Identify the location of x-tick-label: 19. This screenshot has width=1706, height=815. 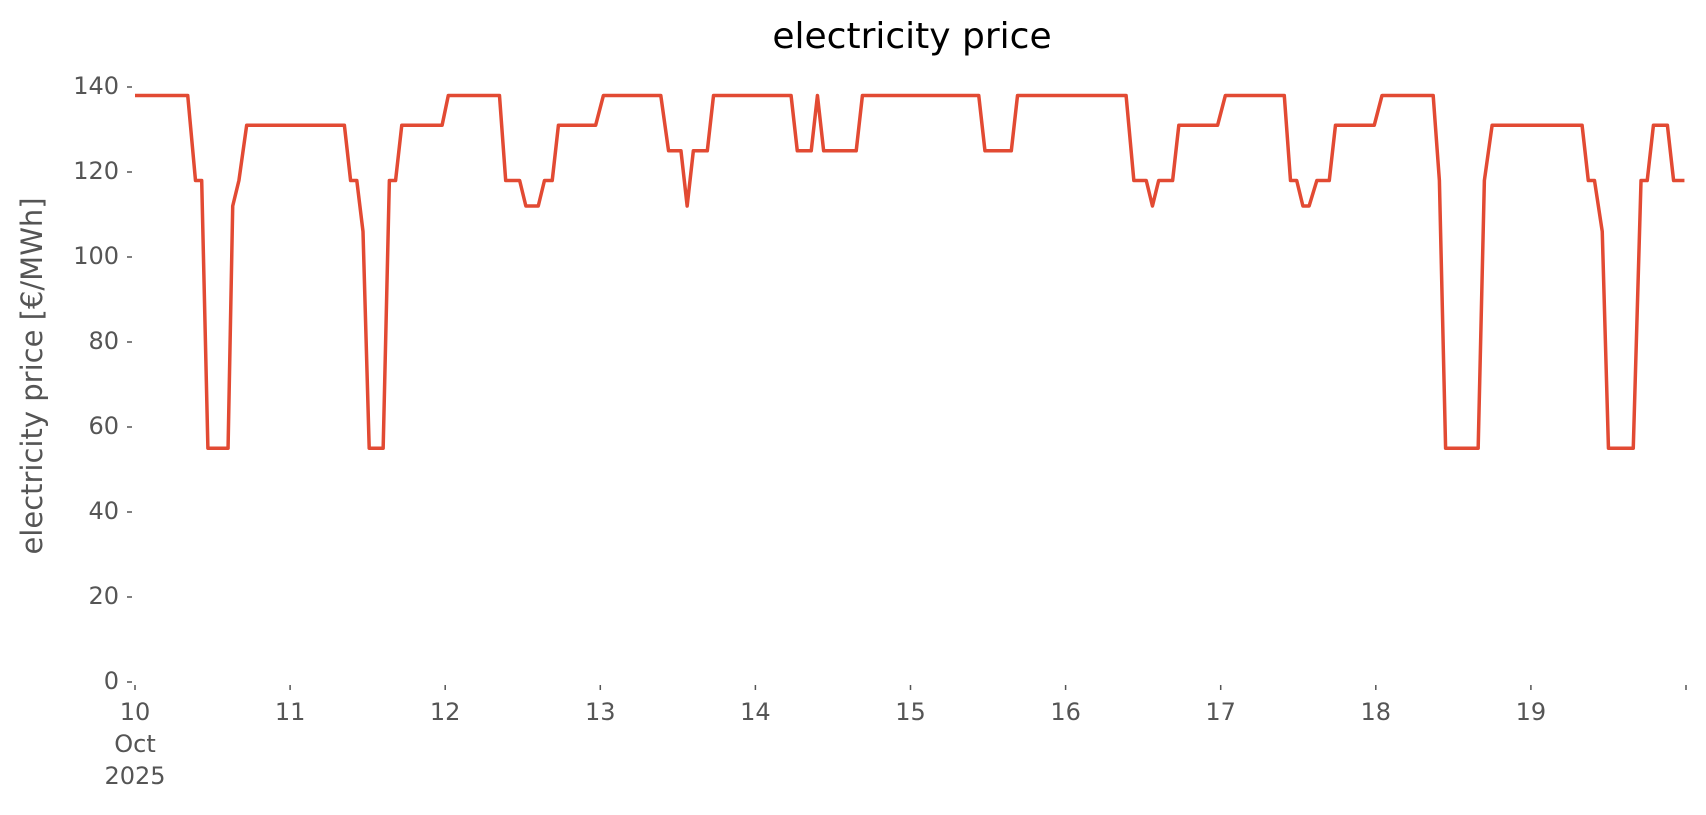
(1531, 712).